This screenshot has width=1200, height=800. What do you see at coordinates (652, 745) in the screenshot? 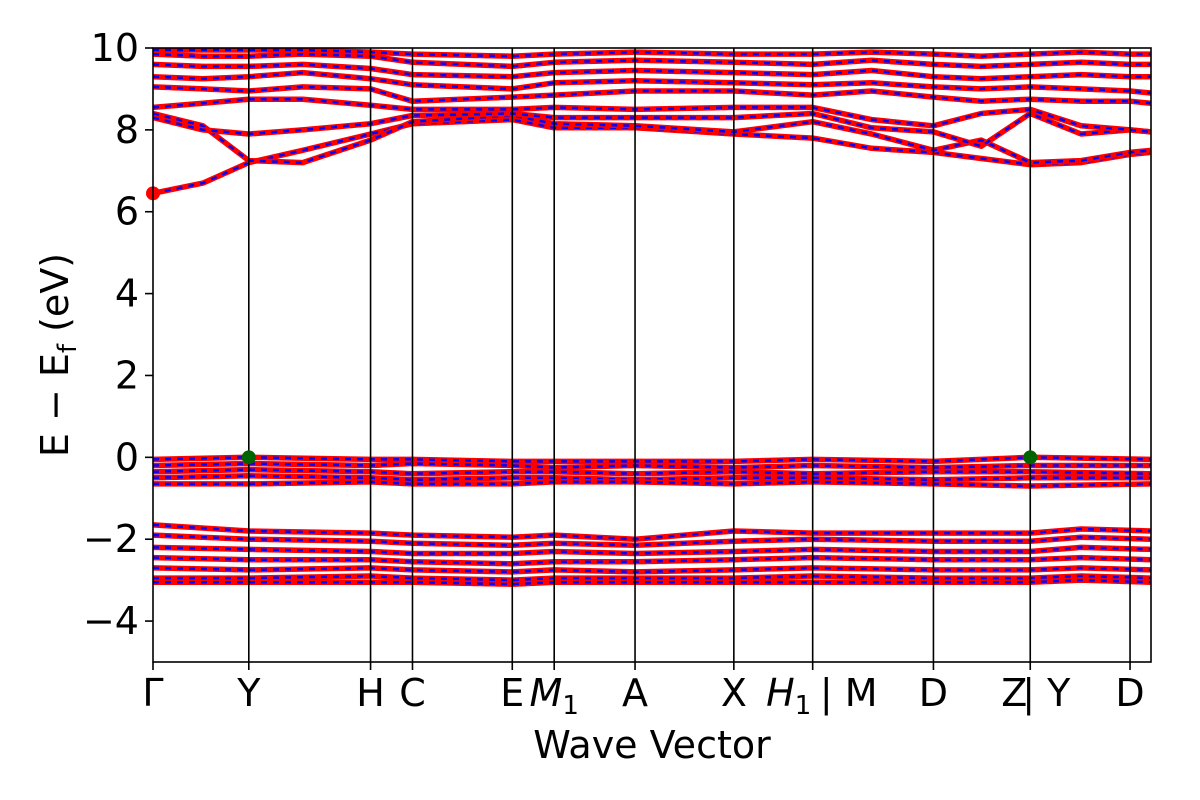
I see `x-axis-label: Wave Vector` at bounding box center [652, 745].